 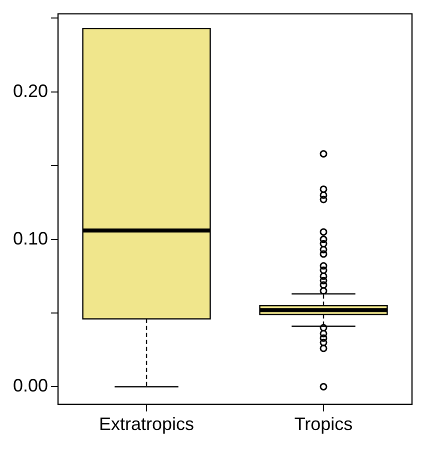 What do you see at coordinates (323, 424) in the screenshot?
I see `x-tick-label: Tropics` at bounding box center [323, 424].